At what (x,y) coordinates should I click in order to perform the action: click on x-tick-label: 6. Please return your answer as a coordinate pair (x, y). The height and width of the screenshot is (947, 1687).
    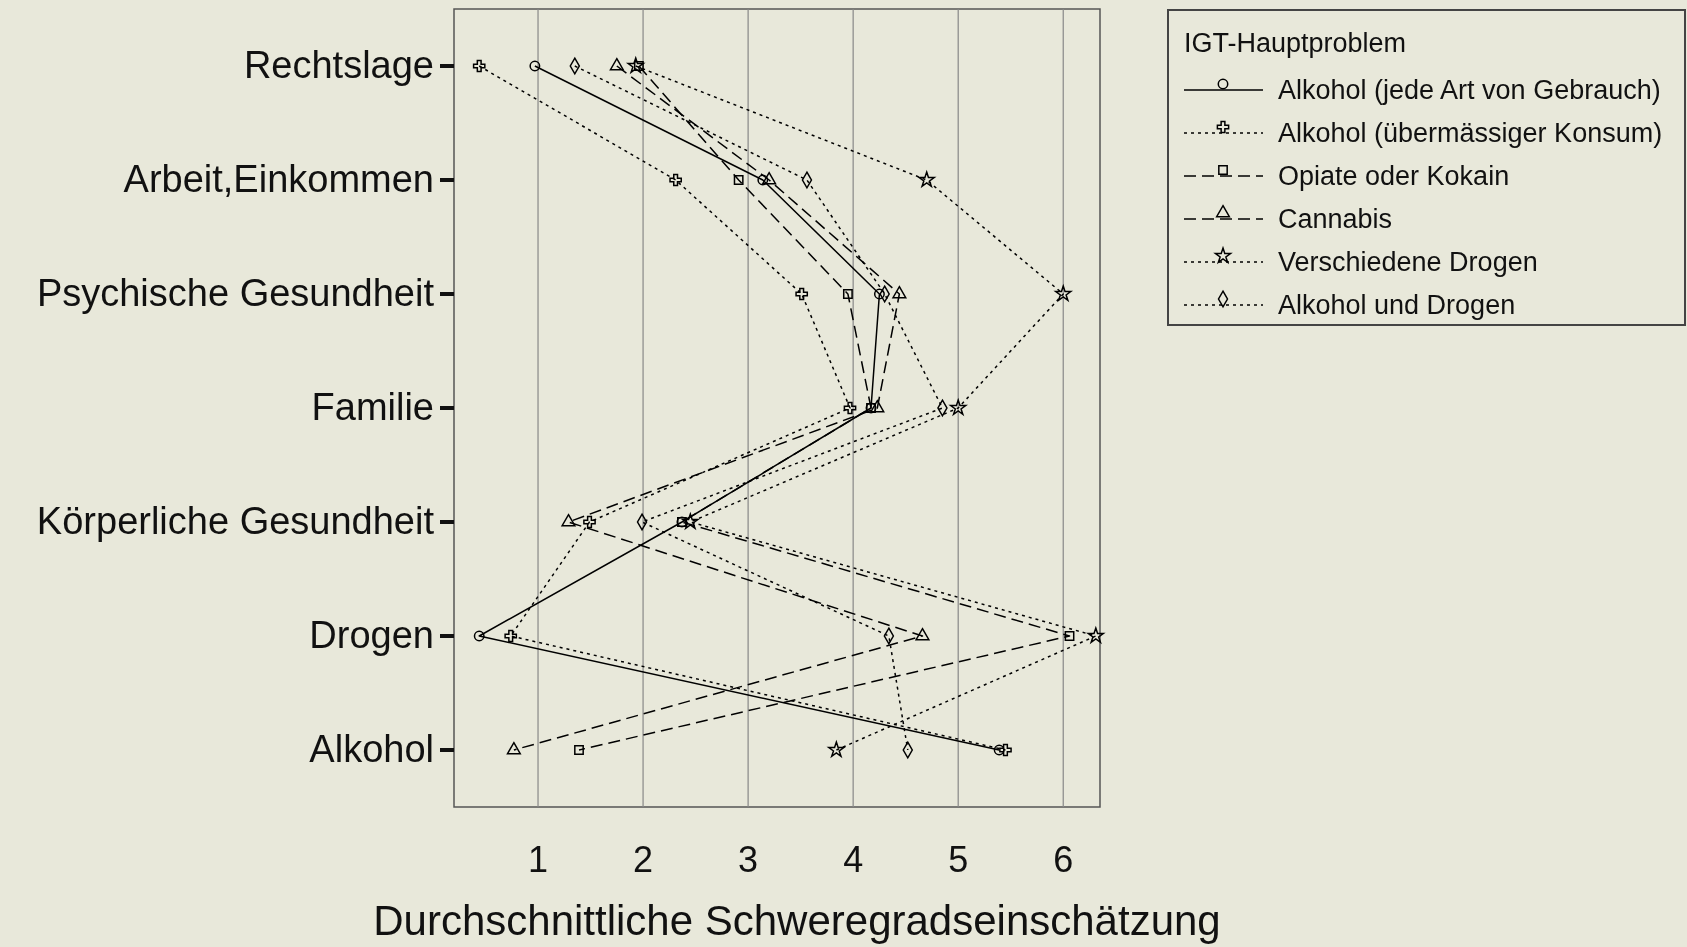
    Looking at the image, I should click on (1063, 859).